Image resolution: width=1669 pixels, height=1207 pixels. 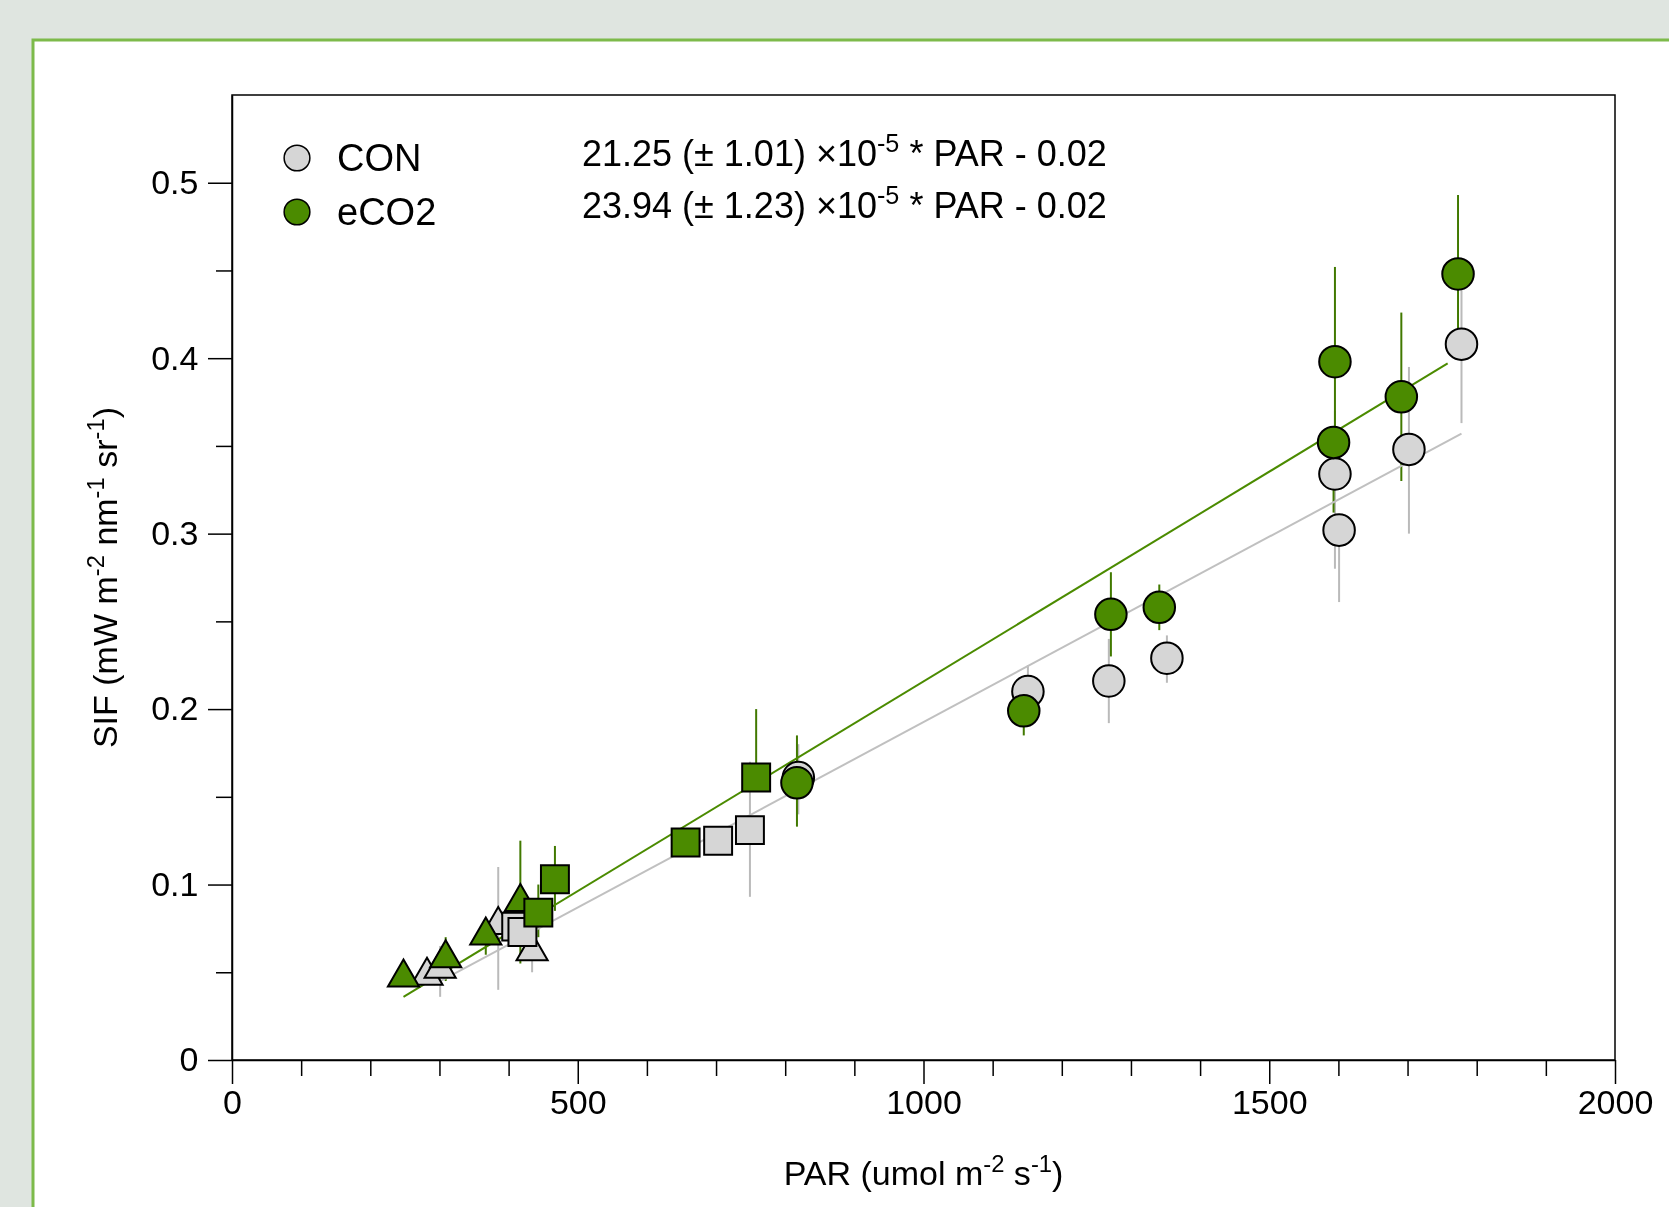 I want to click on x-tick-label: 0, so click(x=232, y=1102).